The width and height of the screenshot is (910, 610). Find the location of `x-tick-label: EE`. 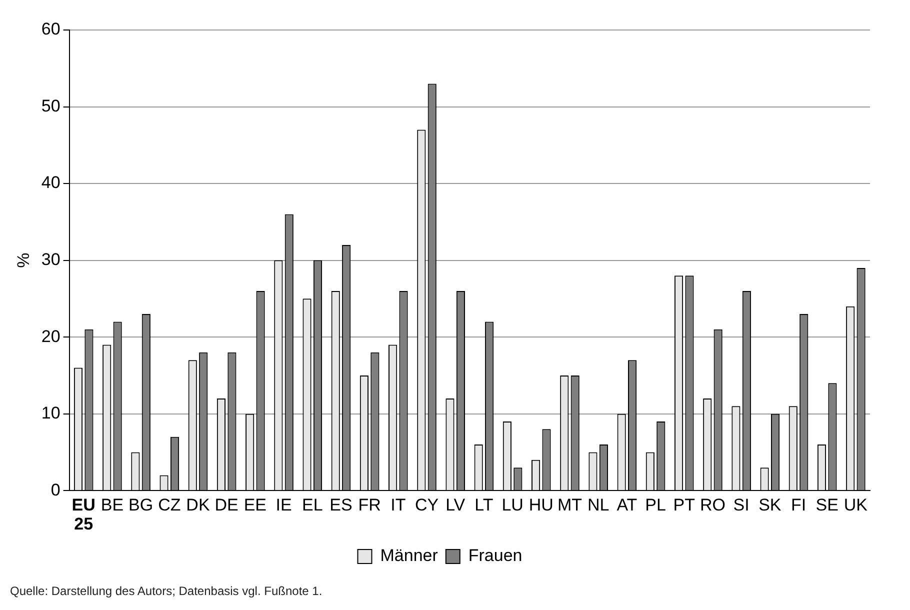

x-tick-label: EE is located at coordinates (255, 505).